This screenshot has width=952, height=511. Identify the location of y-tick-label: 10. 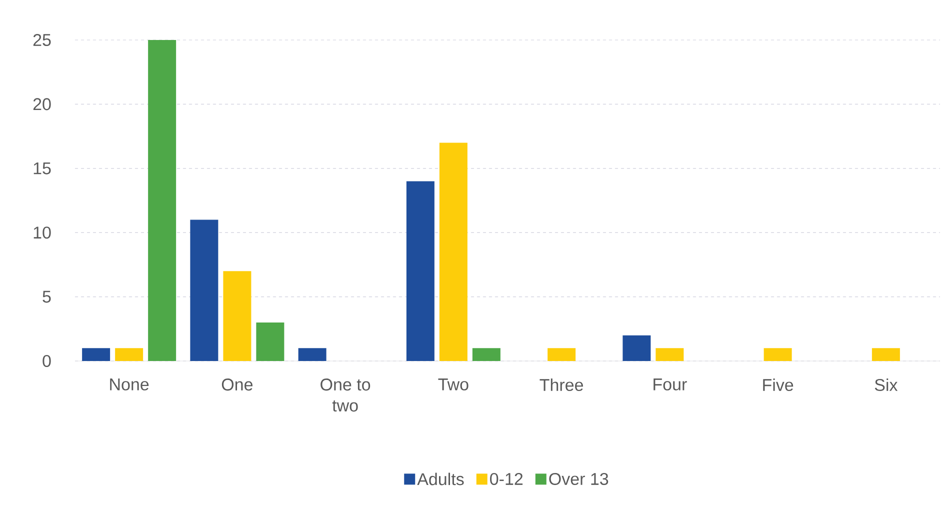
(42, 232).